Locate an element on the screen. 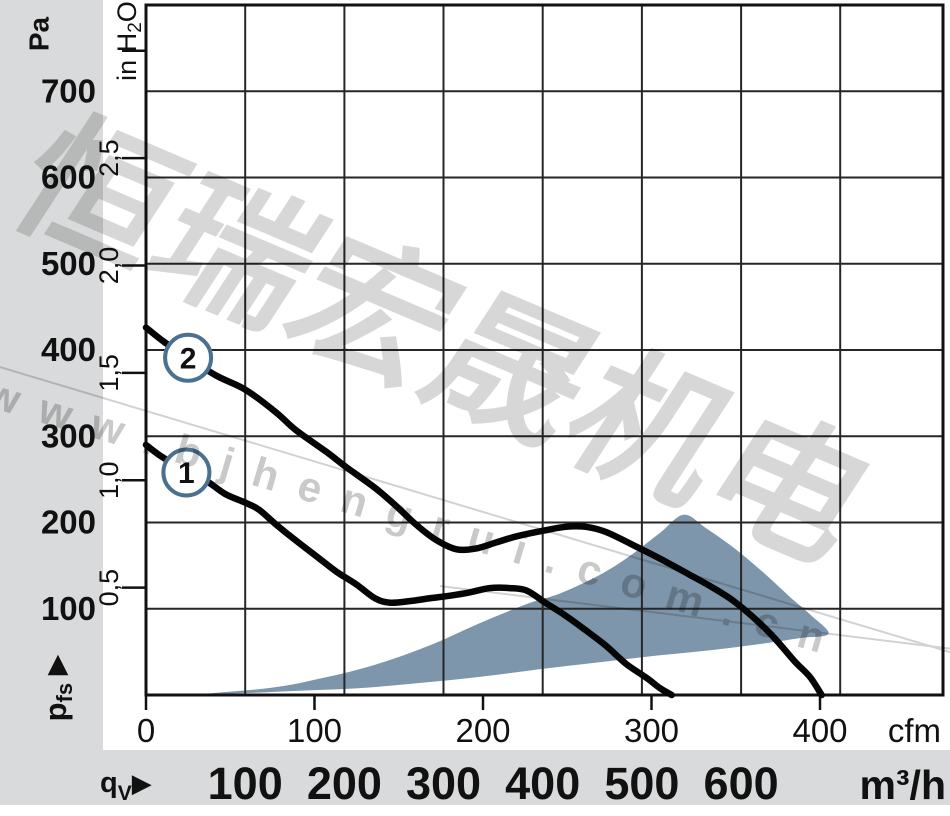 Image resolution: width=950 pixels, height=816 pixels. inh2o-tick-label: 1,0 is located at coordinates (109, 480).